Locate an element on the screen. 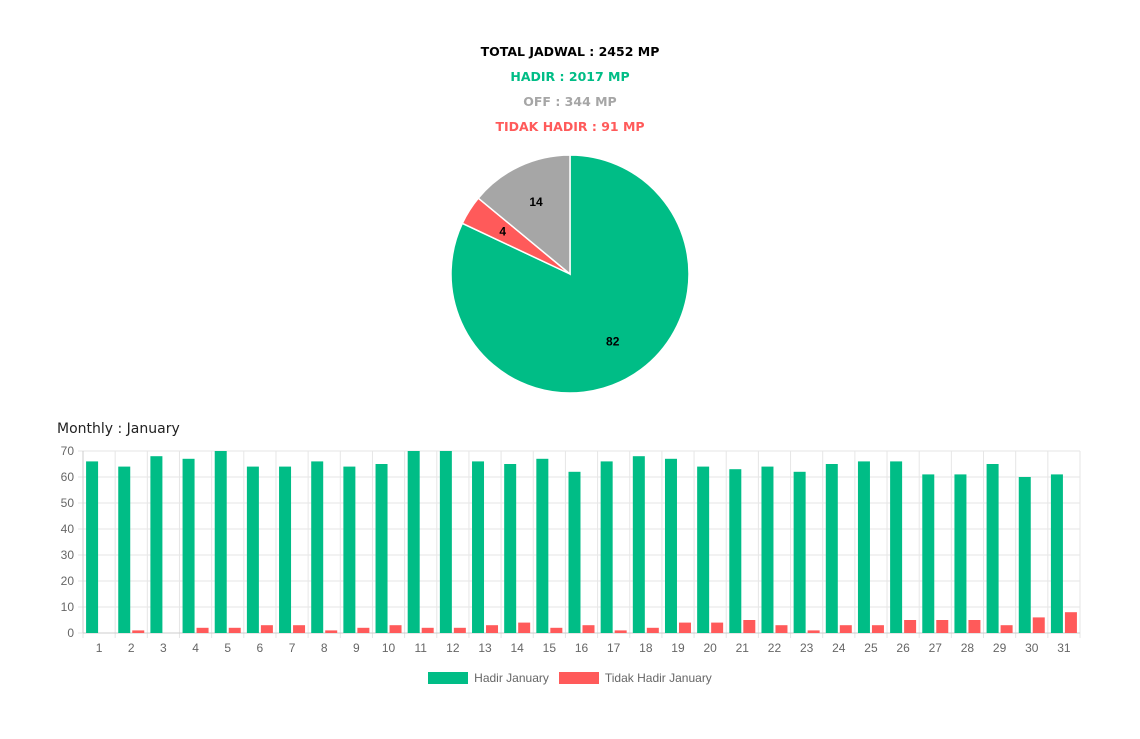 The image size is (1140, 739). x-tick-label: 15 is located at coordinates (550, 648).